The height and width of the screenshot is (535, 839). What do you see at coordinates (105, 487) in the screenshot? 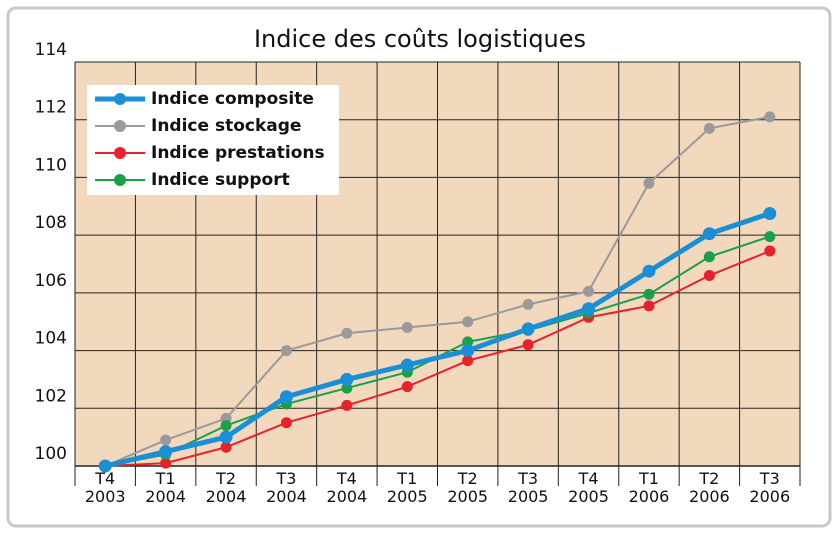
I see `x-tick-label: T4 2003` at bounding box center [105, 487].